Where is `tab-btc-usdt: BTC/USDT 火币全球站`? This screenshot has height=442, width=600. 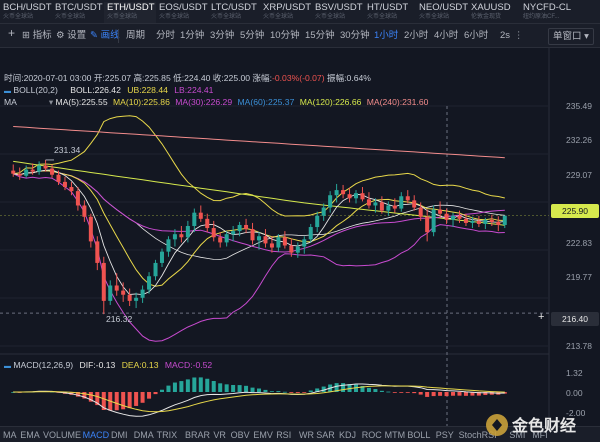
tab-btc-usdt: BTC/USDT 火币全球站 is located at coordinates (78, 12).